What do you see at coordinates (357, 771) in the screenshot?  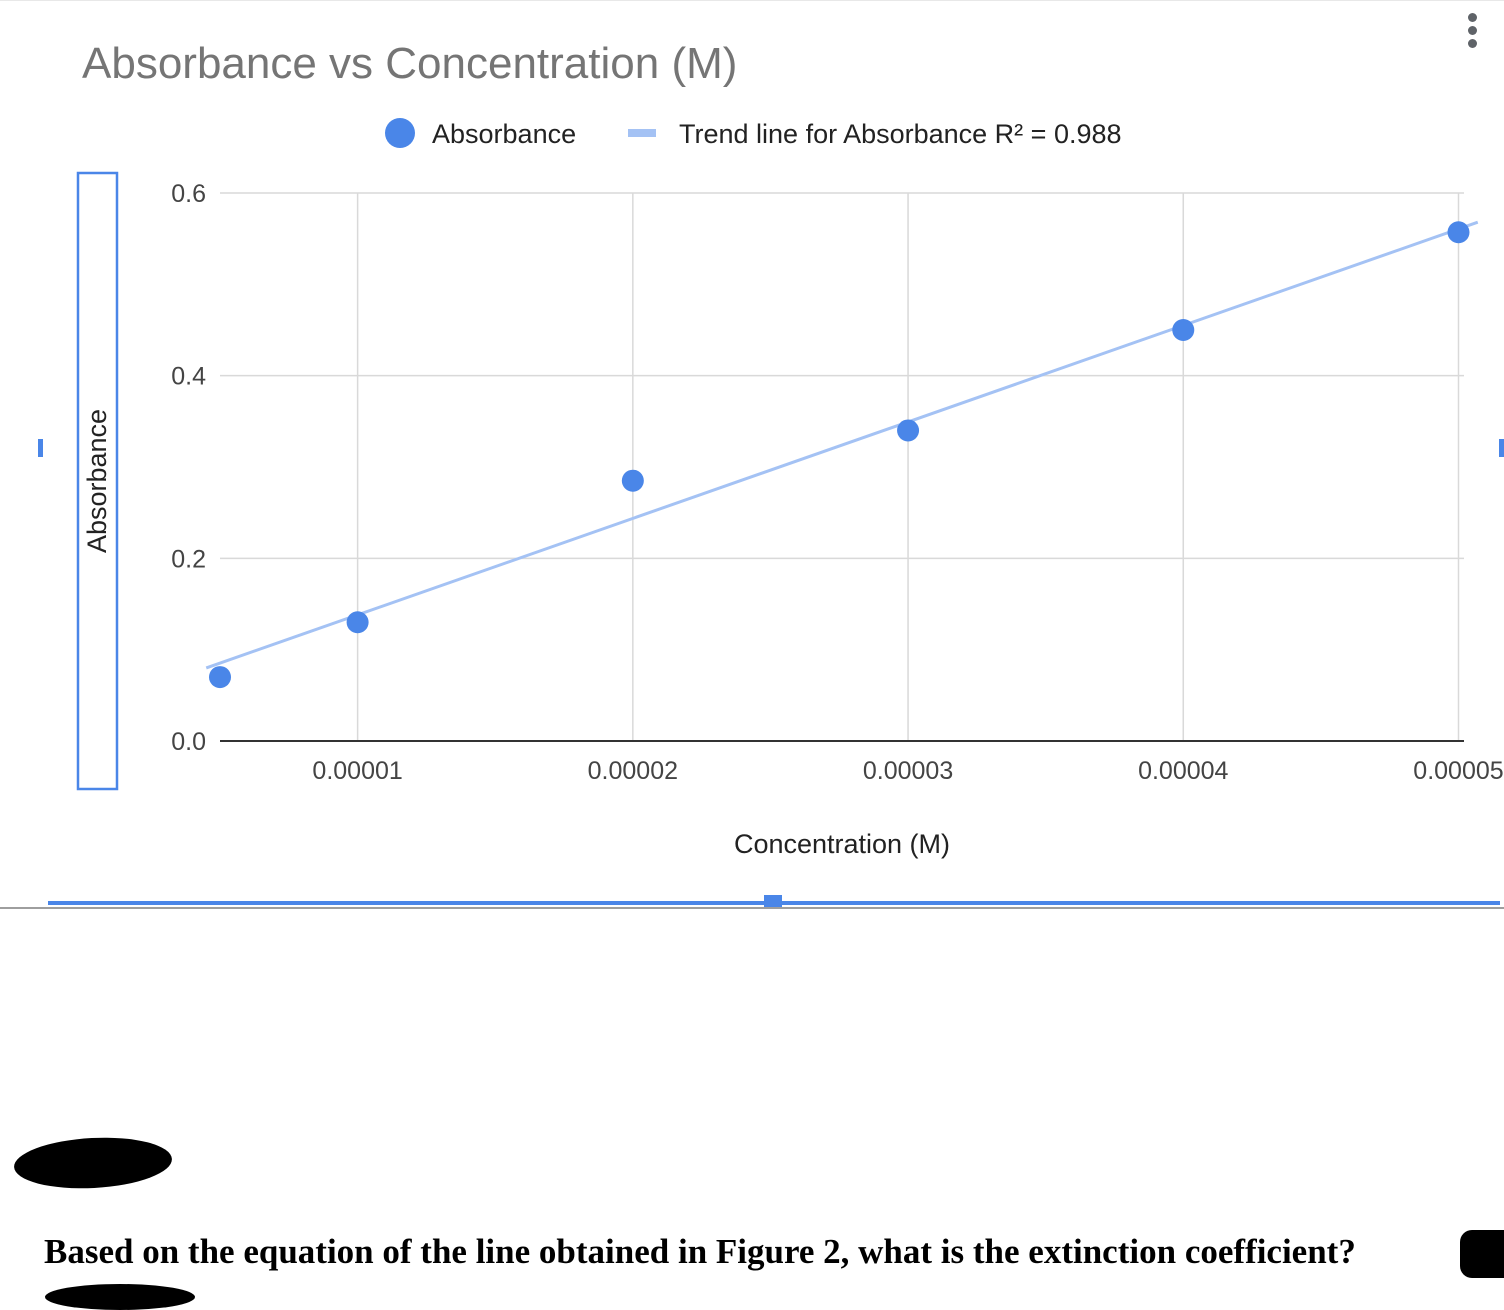 I see `x-tick-label: 0.00001` at bounding box center [357, 771].